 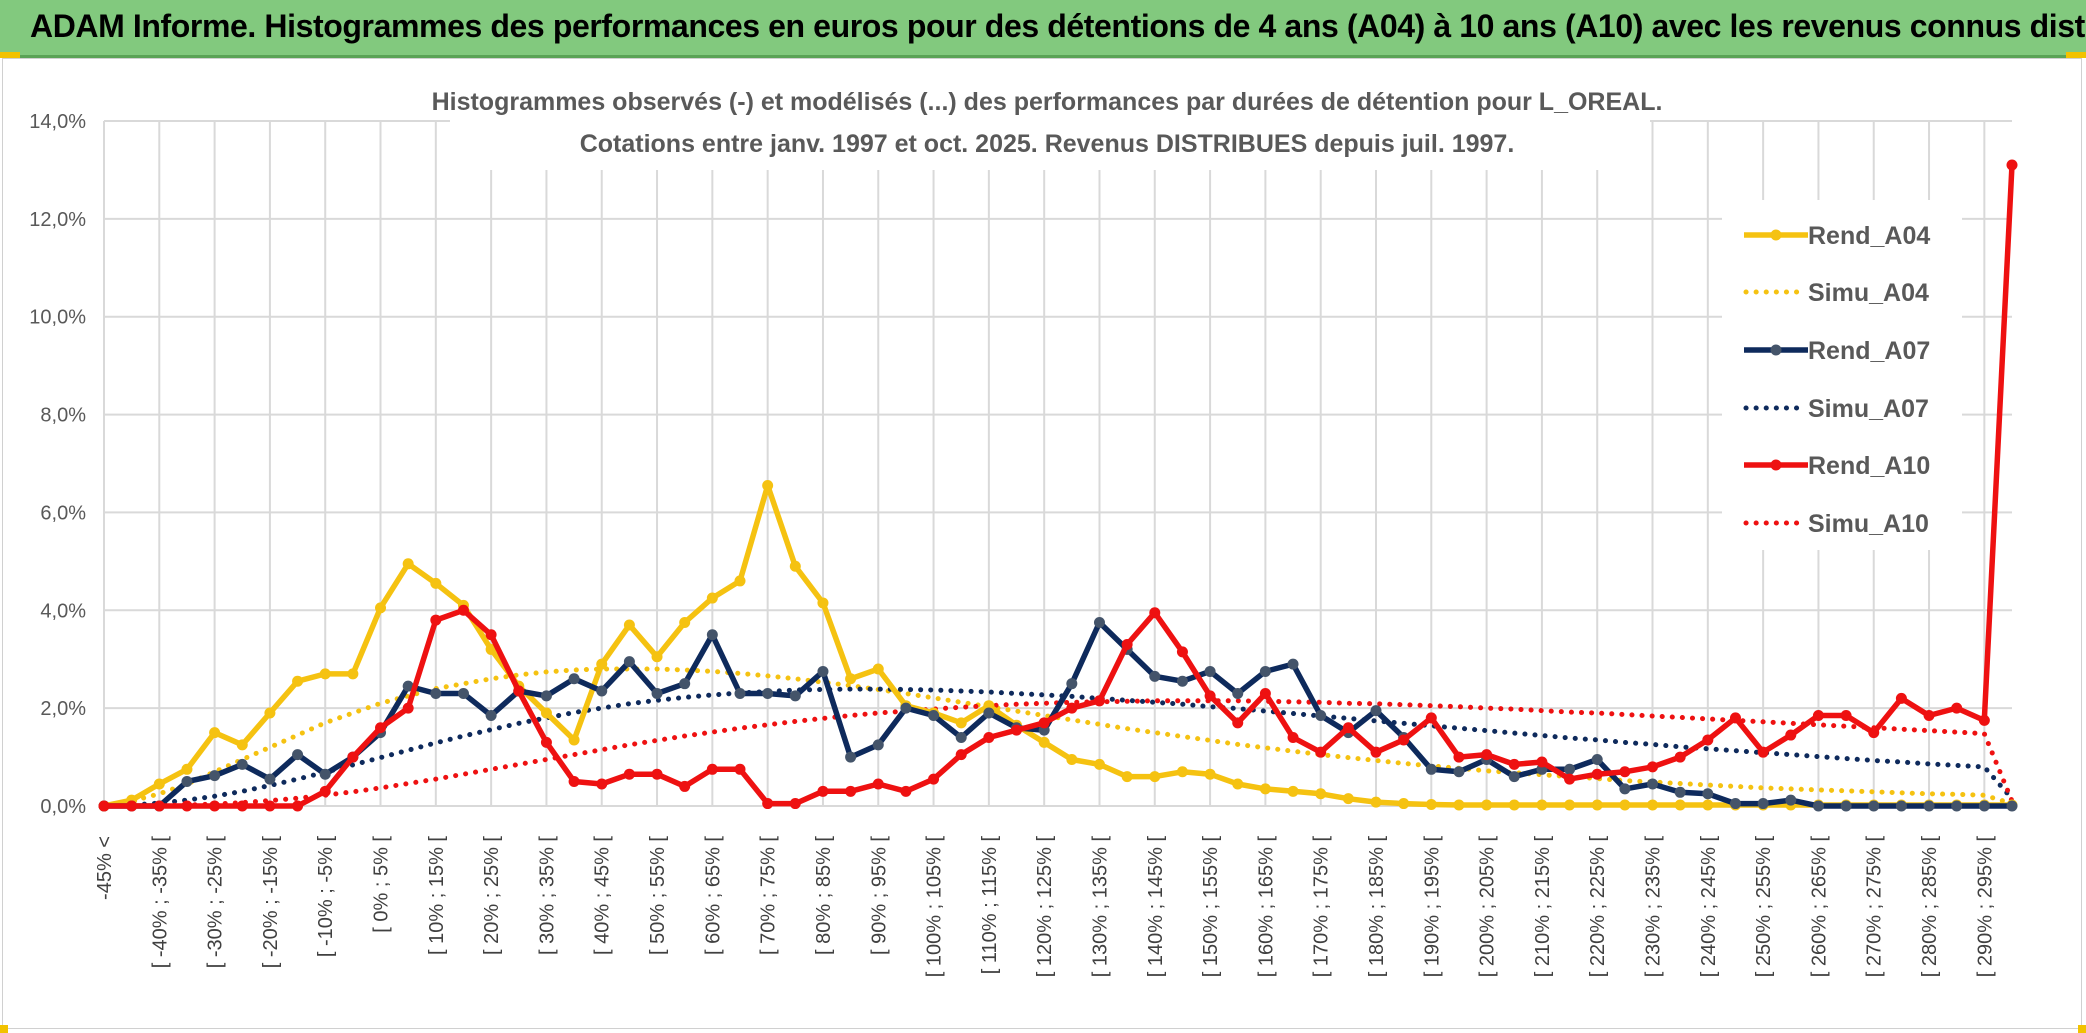 I want to click on x-tick-label: [ 220% ; 225% [, so click(x=1598, y=907).